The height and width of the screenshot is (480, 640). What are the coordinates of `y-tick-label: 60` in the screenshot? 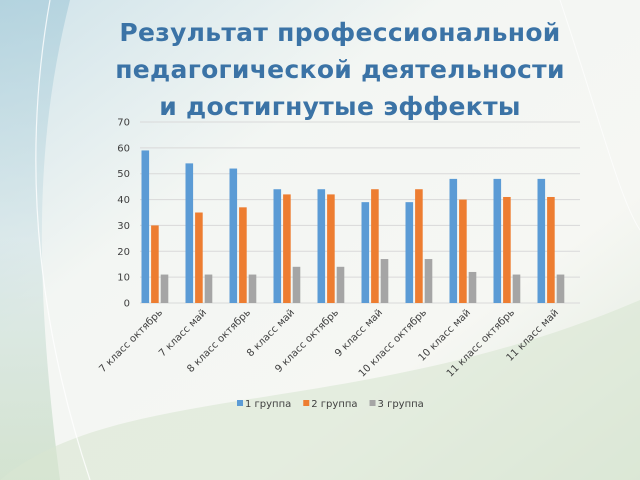 It's located at (123, 148).